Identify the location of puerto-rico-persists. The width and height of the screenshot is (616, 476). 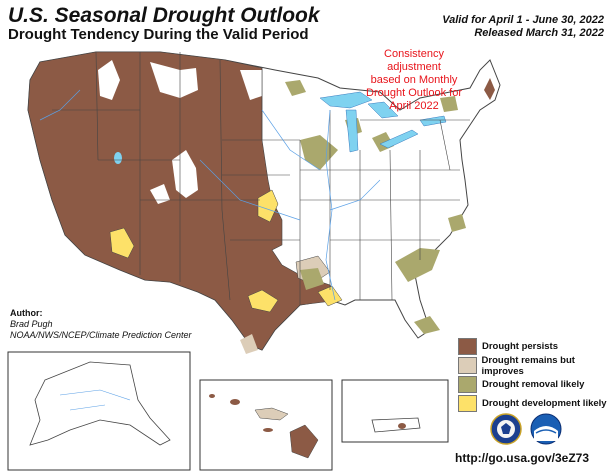
(402, 426).